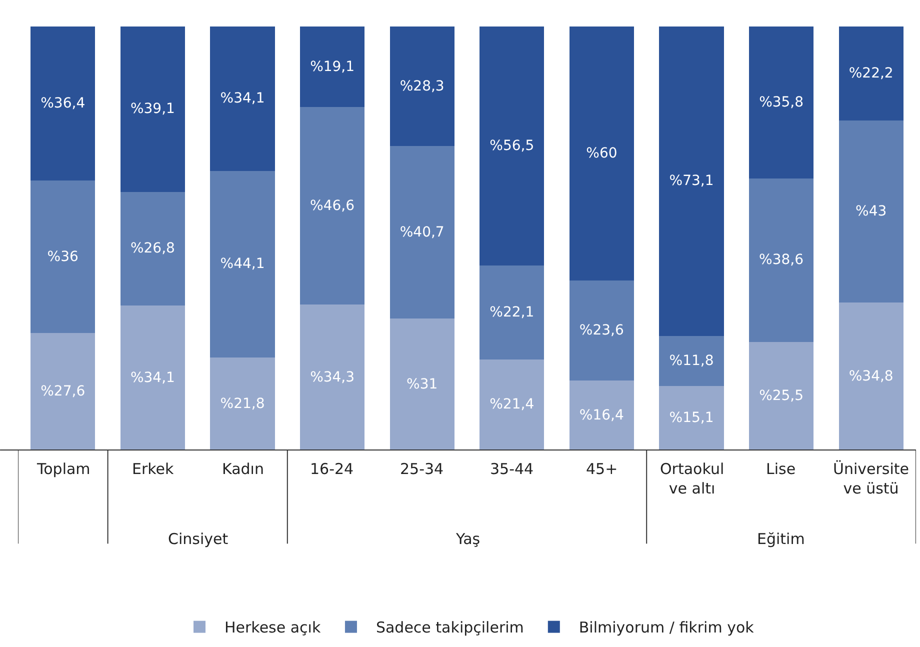 This screenshot has width=920, height=647. I want to click on data-label: %11,8, so click(691, 361).